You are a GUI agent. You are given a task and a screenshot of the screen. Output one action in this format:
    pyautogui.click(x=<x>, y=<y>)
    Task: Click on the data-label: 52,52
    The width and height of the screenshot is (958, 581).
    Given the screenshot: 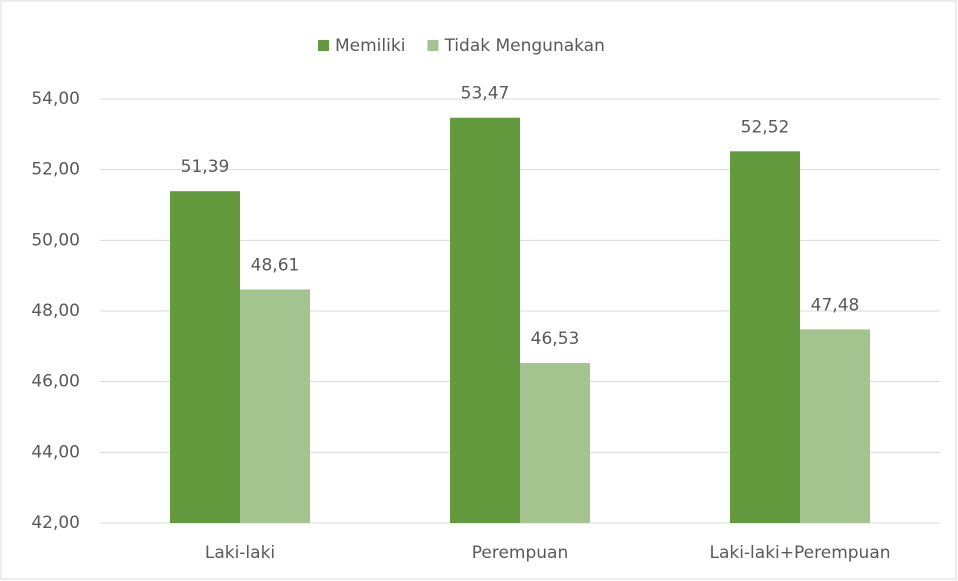 What is the action you would take?
    pyautogui.click(x=765, y=127)
    